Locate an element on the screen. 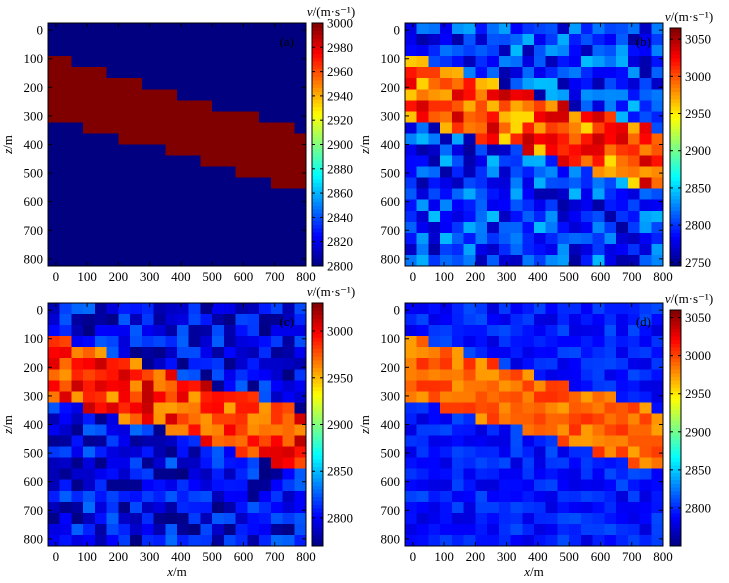  x-tick-label: 600 is located at coordinates (244, 556).